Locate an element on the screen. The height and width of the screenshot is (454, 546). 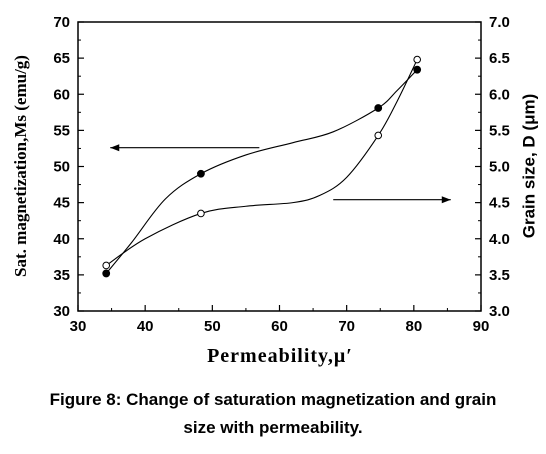
y2-tick-label: 6.5 is located at coordinates (499, 58).